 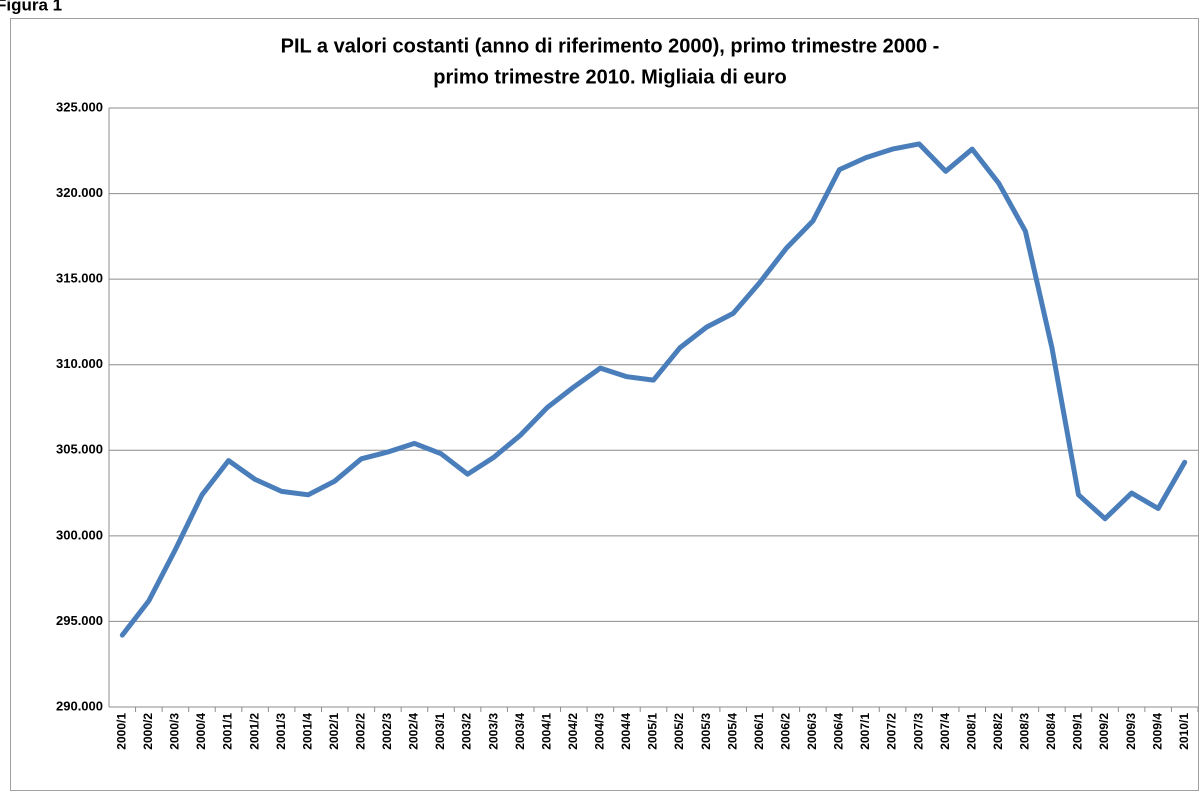 I want to click on x-tick-label: 2001/2, so click(x=254, y=731).